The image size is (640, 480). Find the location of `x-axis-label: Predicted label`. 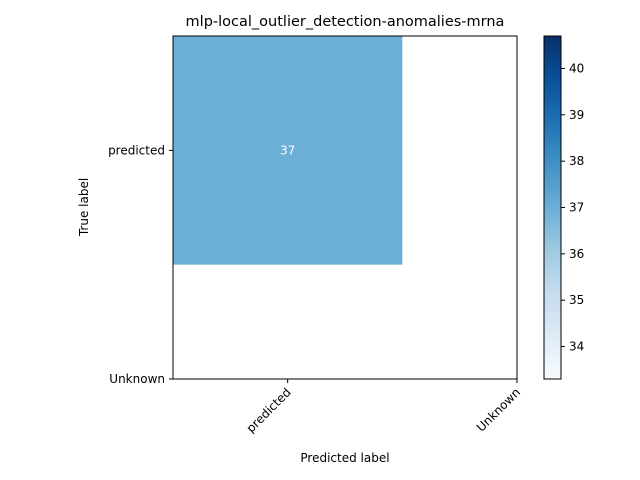

x-axis-label: Predicted label is located at coordinates (344, 458).